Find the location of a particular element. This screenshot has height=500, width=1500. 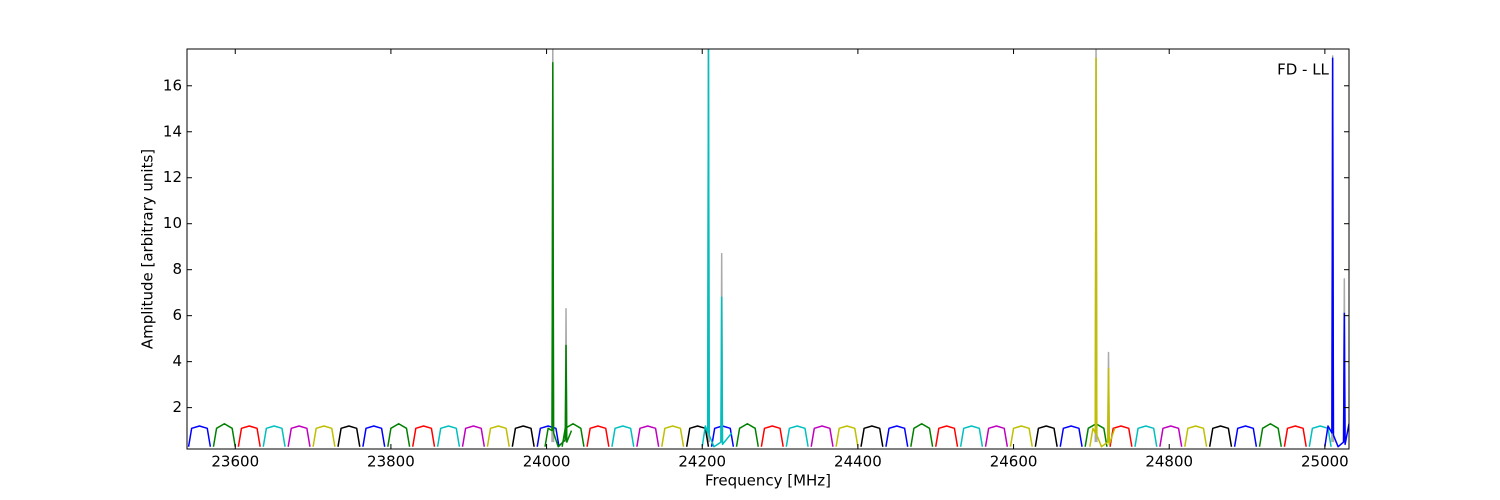

x-tick-label: 24800 is located at coordinates (1169, 462).